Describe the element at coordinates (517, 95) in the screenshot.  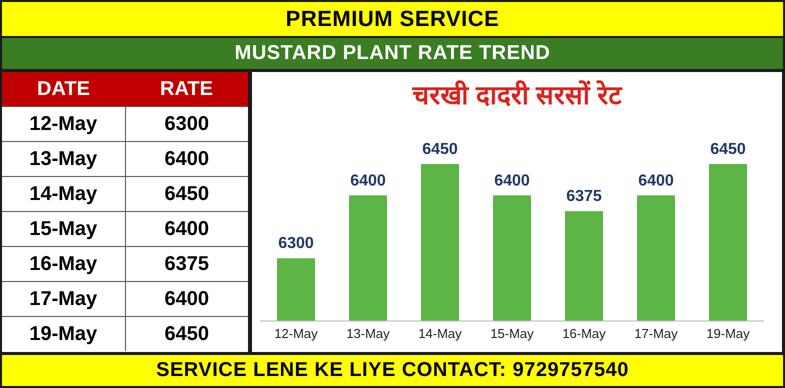
I see `chart-title: चरखी दादरी सरसों रेट` at that location.